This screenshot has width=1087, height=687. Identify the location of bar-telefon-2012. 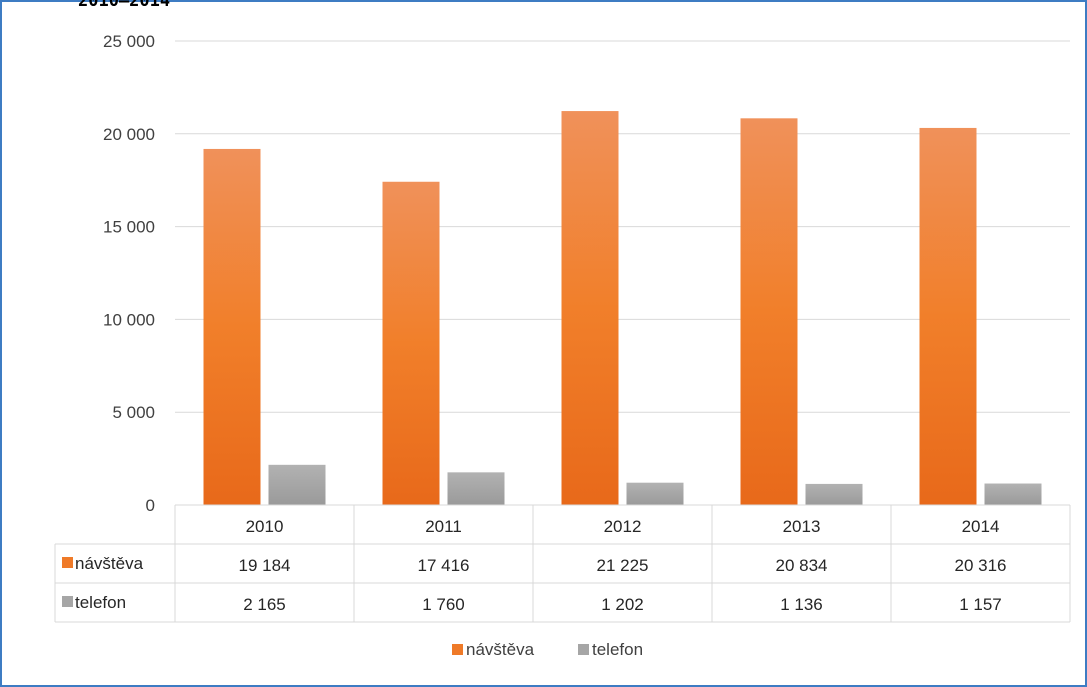
(655, 493).